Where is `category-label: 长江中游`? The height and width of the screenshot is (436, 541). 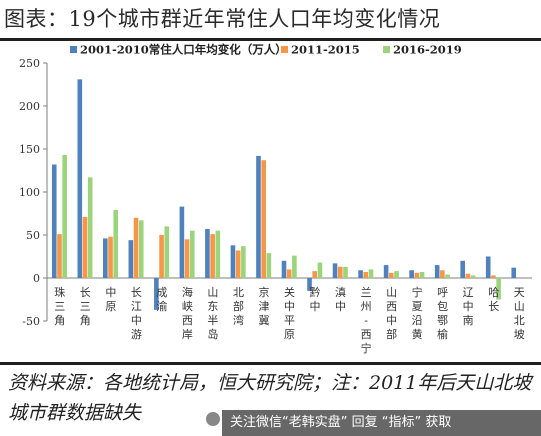
category-label: 长江中游 is located at coordinates (136, 313).